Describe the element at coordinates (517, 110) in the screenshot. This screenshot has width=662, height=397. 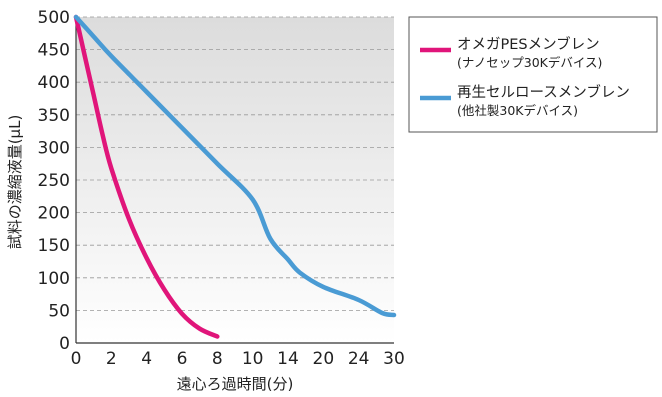
I see `legend-sublabel-cellulose: (他社製30Kデバイス)` at that location.